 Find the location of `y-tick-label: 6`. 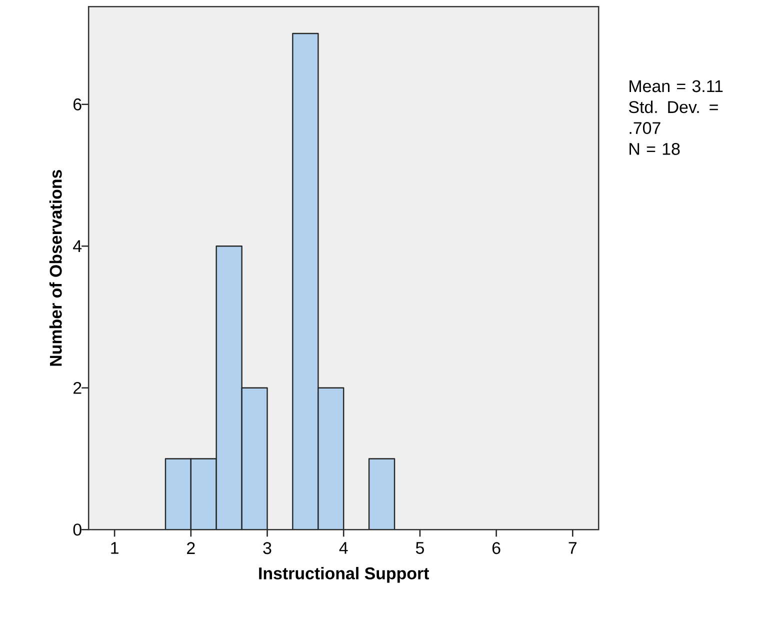

y-tick-label: 6 is located at coordinates (78, 104).